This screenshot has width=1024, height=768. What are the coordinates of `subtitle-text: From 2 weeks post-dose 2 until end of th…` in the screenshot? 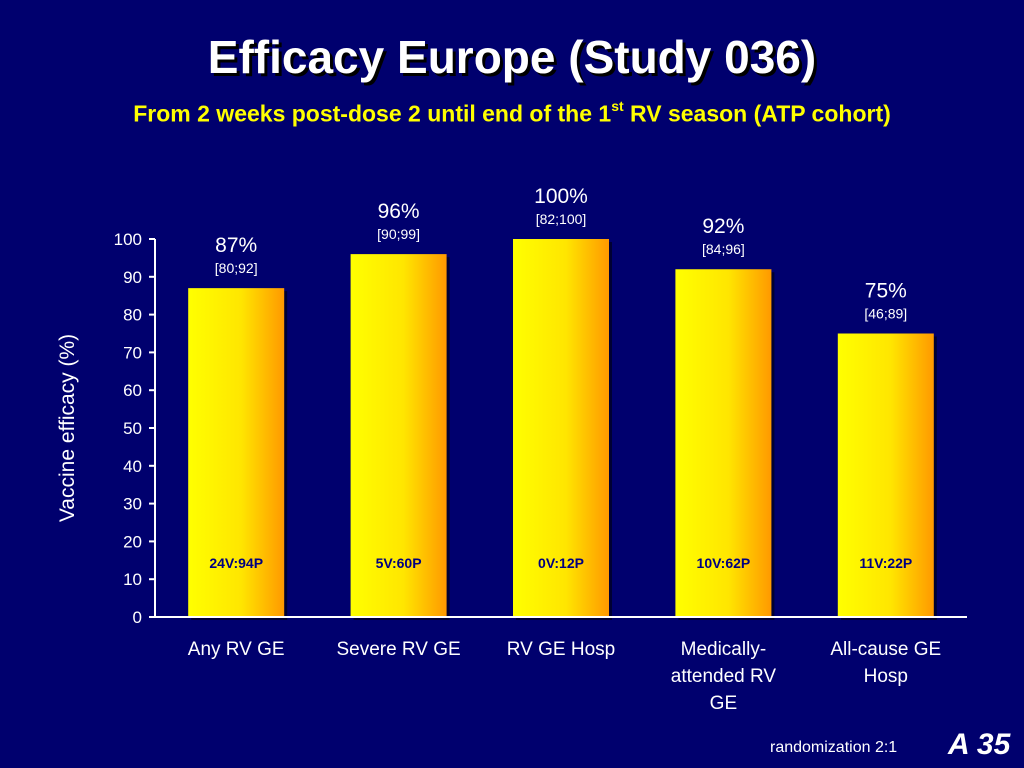 It's located at (372, 113).